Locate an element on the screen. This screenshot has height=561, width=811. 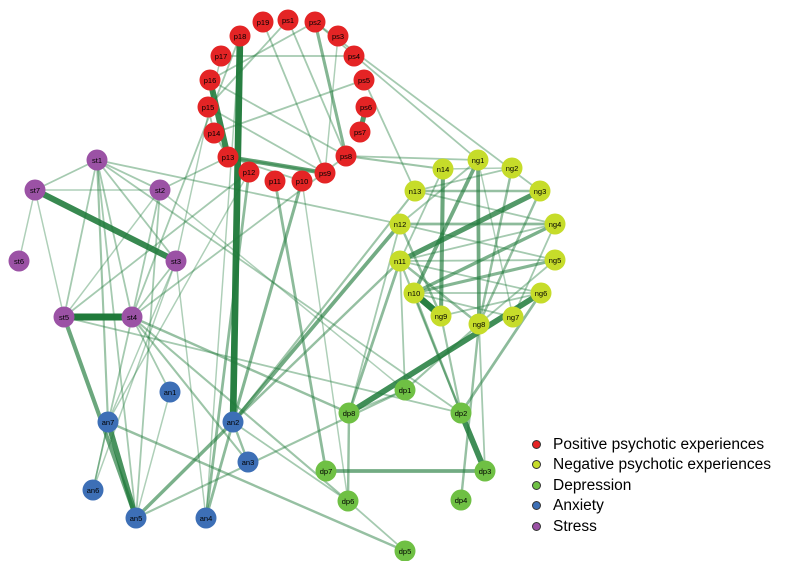
edge-dp1-n11 is located at coordinates (402, 325).